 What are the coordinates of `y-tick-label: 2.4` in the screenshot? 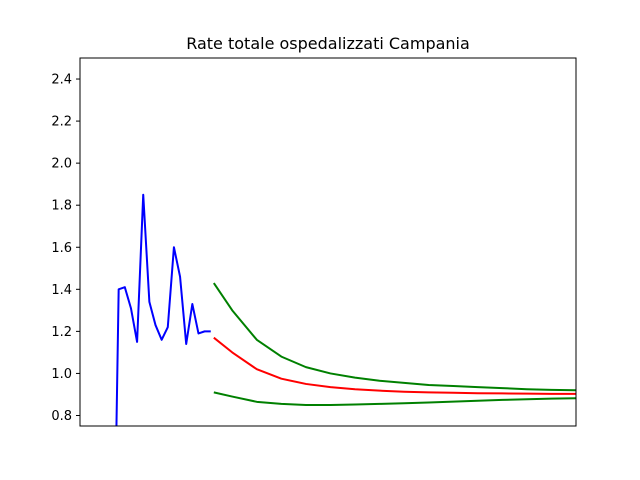 It's located at (61, 80).